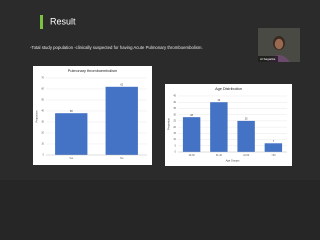 The width and height of the screenshot is (320, 240). Describe the element at coordinates (92, 71) in the screenshot. I see `chart-title: Pulmonary thromboembolism` at that location.